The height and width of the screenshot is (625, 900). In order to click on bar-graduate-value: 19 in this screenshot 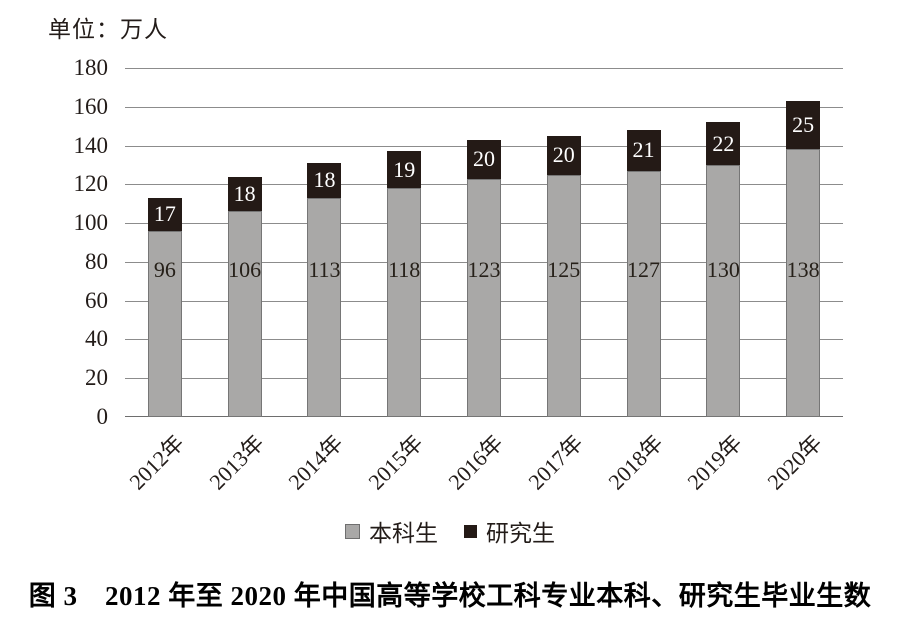, I will do `click(404, 169)`.